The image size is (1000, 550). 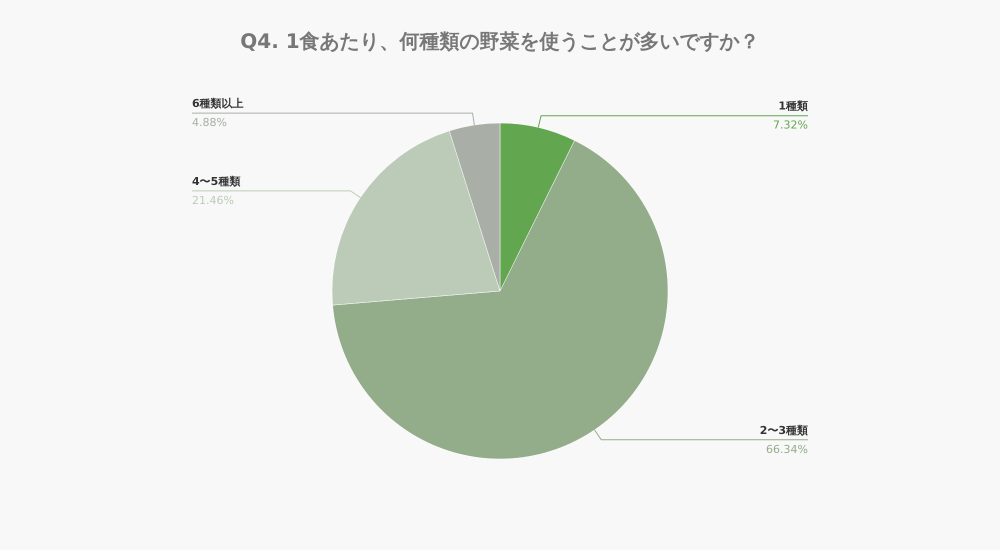 I want to click on data-label: 7.32%, so click(x=790, y=125).